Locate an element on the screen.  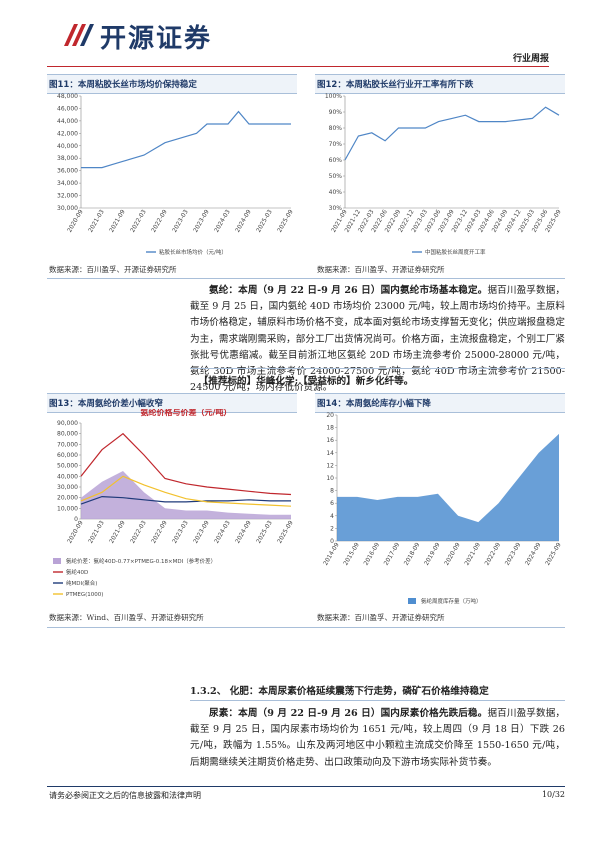
x-tick-label: 2025-03 is located at coordinates (264, 220).